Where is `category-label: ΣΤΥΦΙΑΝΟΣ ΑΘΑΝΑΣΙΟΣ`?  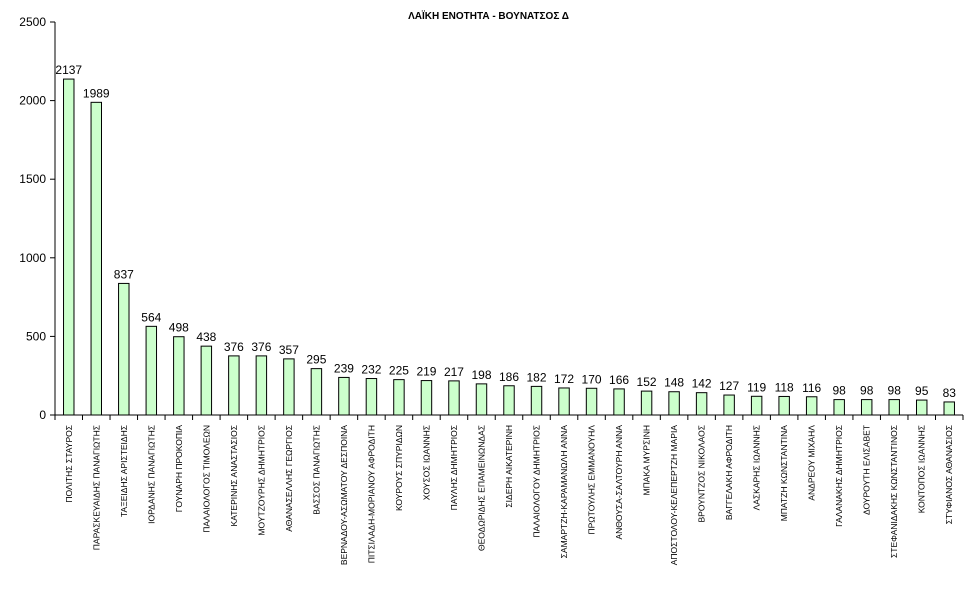 category-label: ΣΤΥΦΙΑΝΟΣ ΑΘΑΝΑΣΙΟΣ is located at coordinates (949, 474).